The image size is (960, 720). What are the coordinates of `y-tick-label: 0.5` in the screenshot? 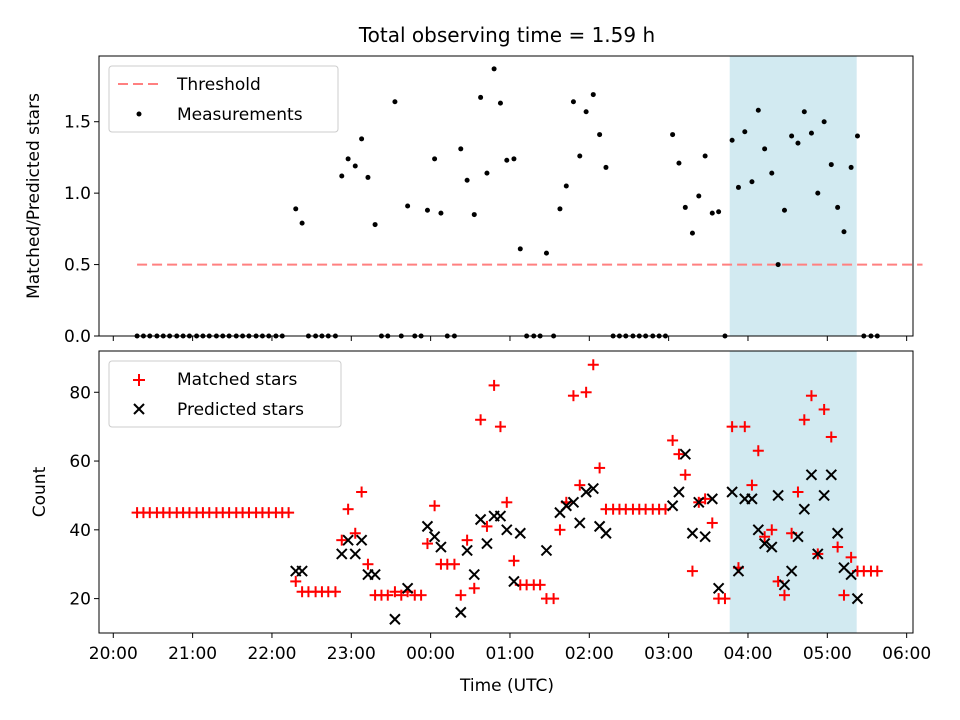 It's located at (77, 266).